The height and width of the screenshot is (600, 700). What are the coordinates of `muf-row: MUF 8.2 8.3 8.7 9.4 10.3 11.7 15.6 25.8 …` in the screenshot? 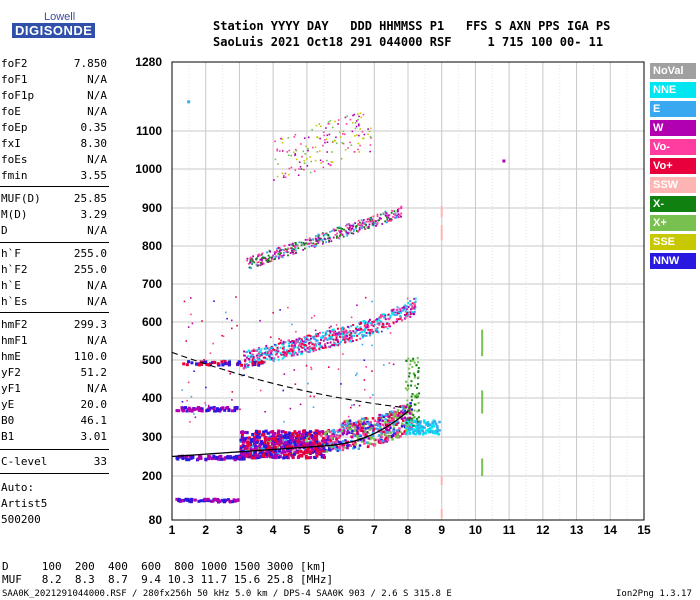 It's located at (168, 579).